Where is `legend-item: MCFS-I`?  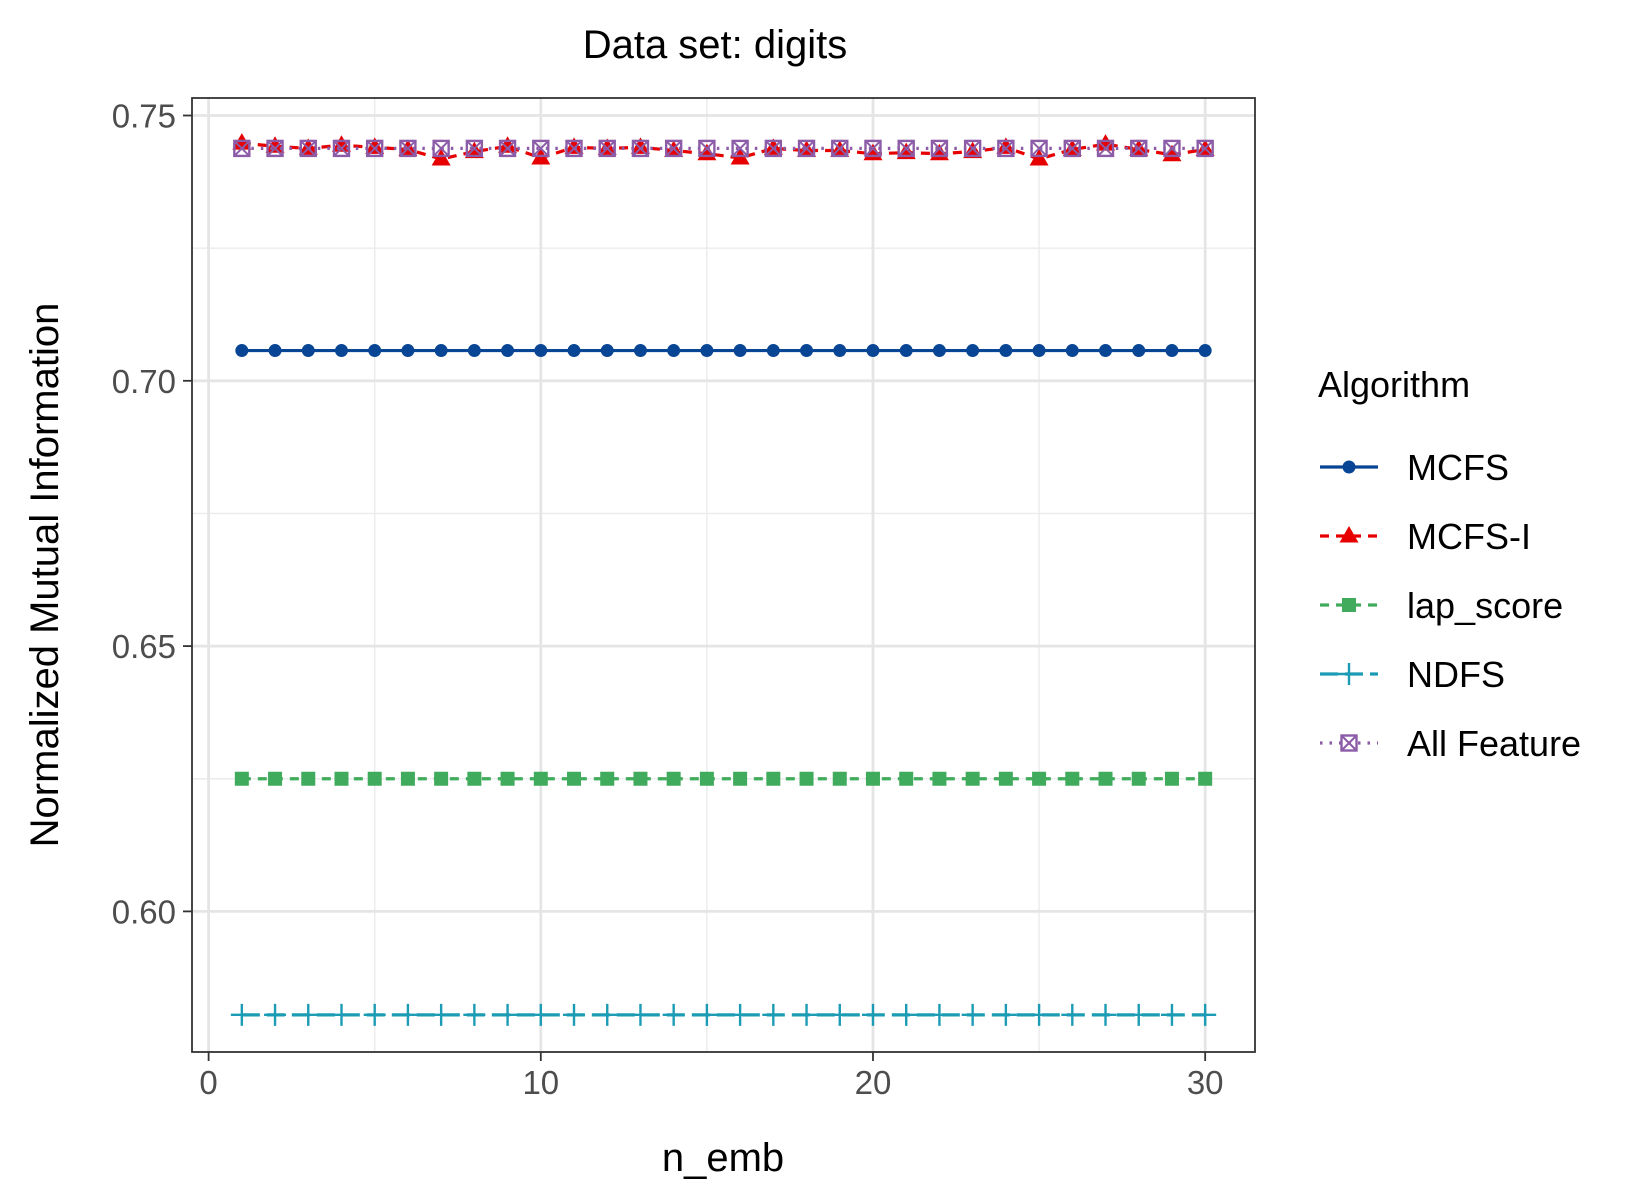
legend-item: MCFS-I is located at coordinates (1425, 536).